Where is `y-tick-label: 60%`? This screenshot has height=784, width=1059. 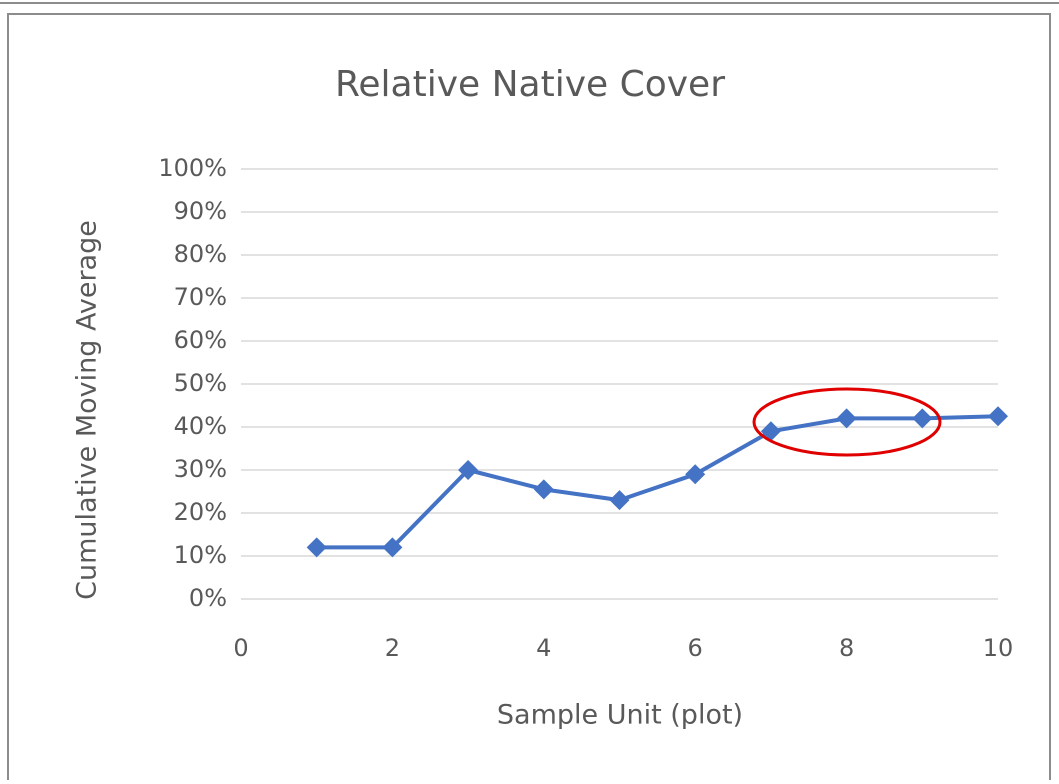
y-tick-label: 60% is located at coordinates (200, 340).